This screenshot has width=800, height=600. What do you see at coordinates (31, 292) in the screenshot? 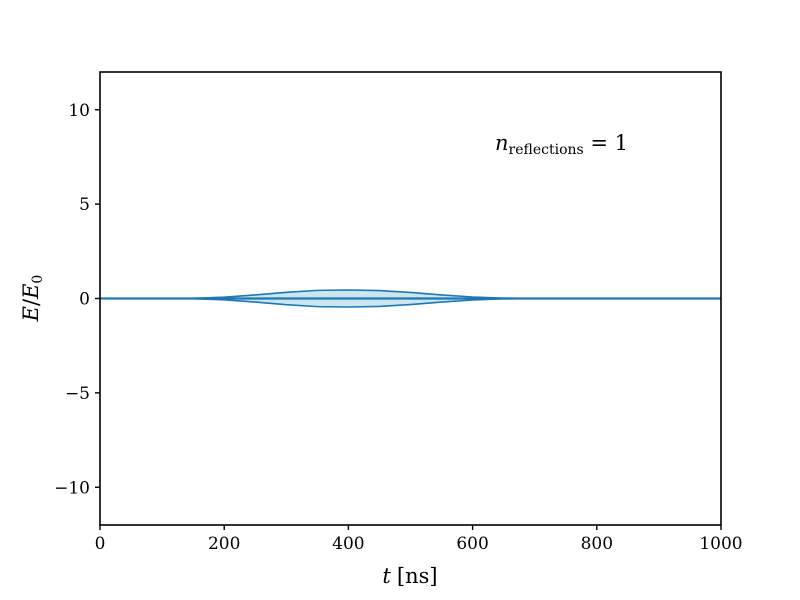
I see `y-axis-den: E` at bounding box center [31, 292].